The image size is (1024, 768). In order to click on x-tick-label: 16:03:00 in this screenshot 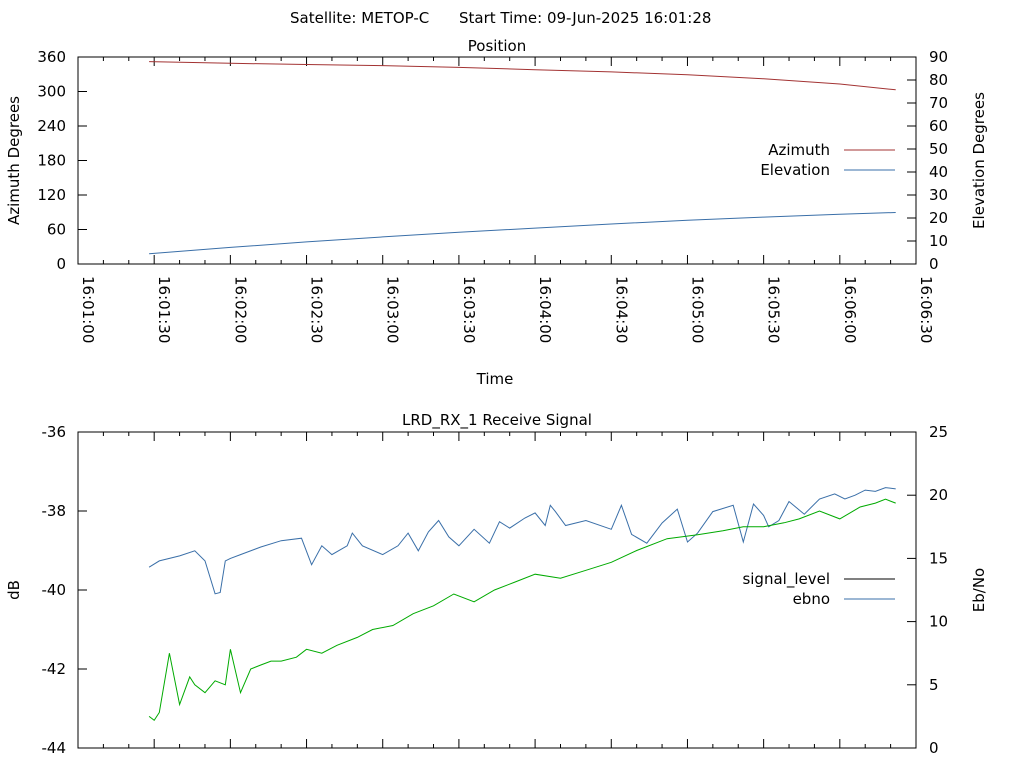, I will do `click(393, 309)`.